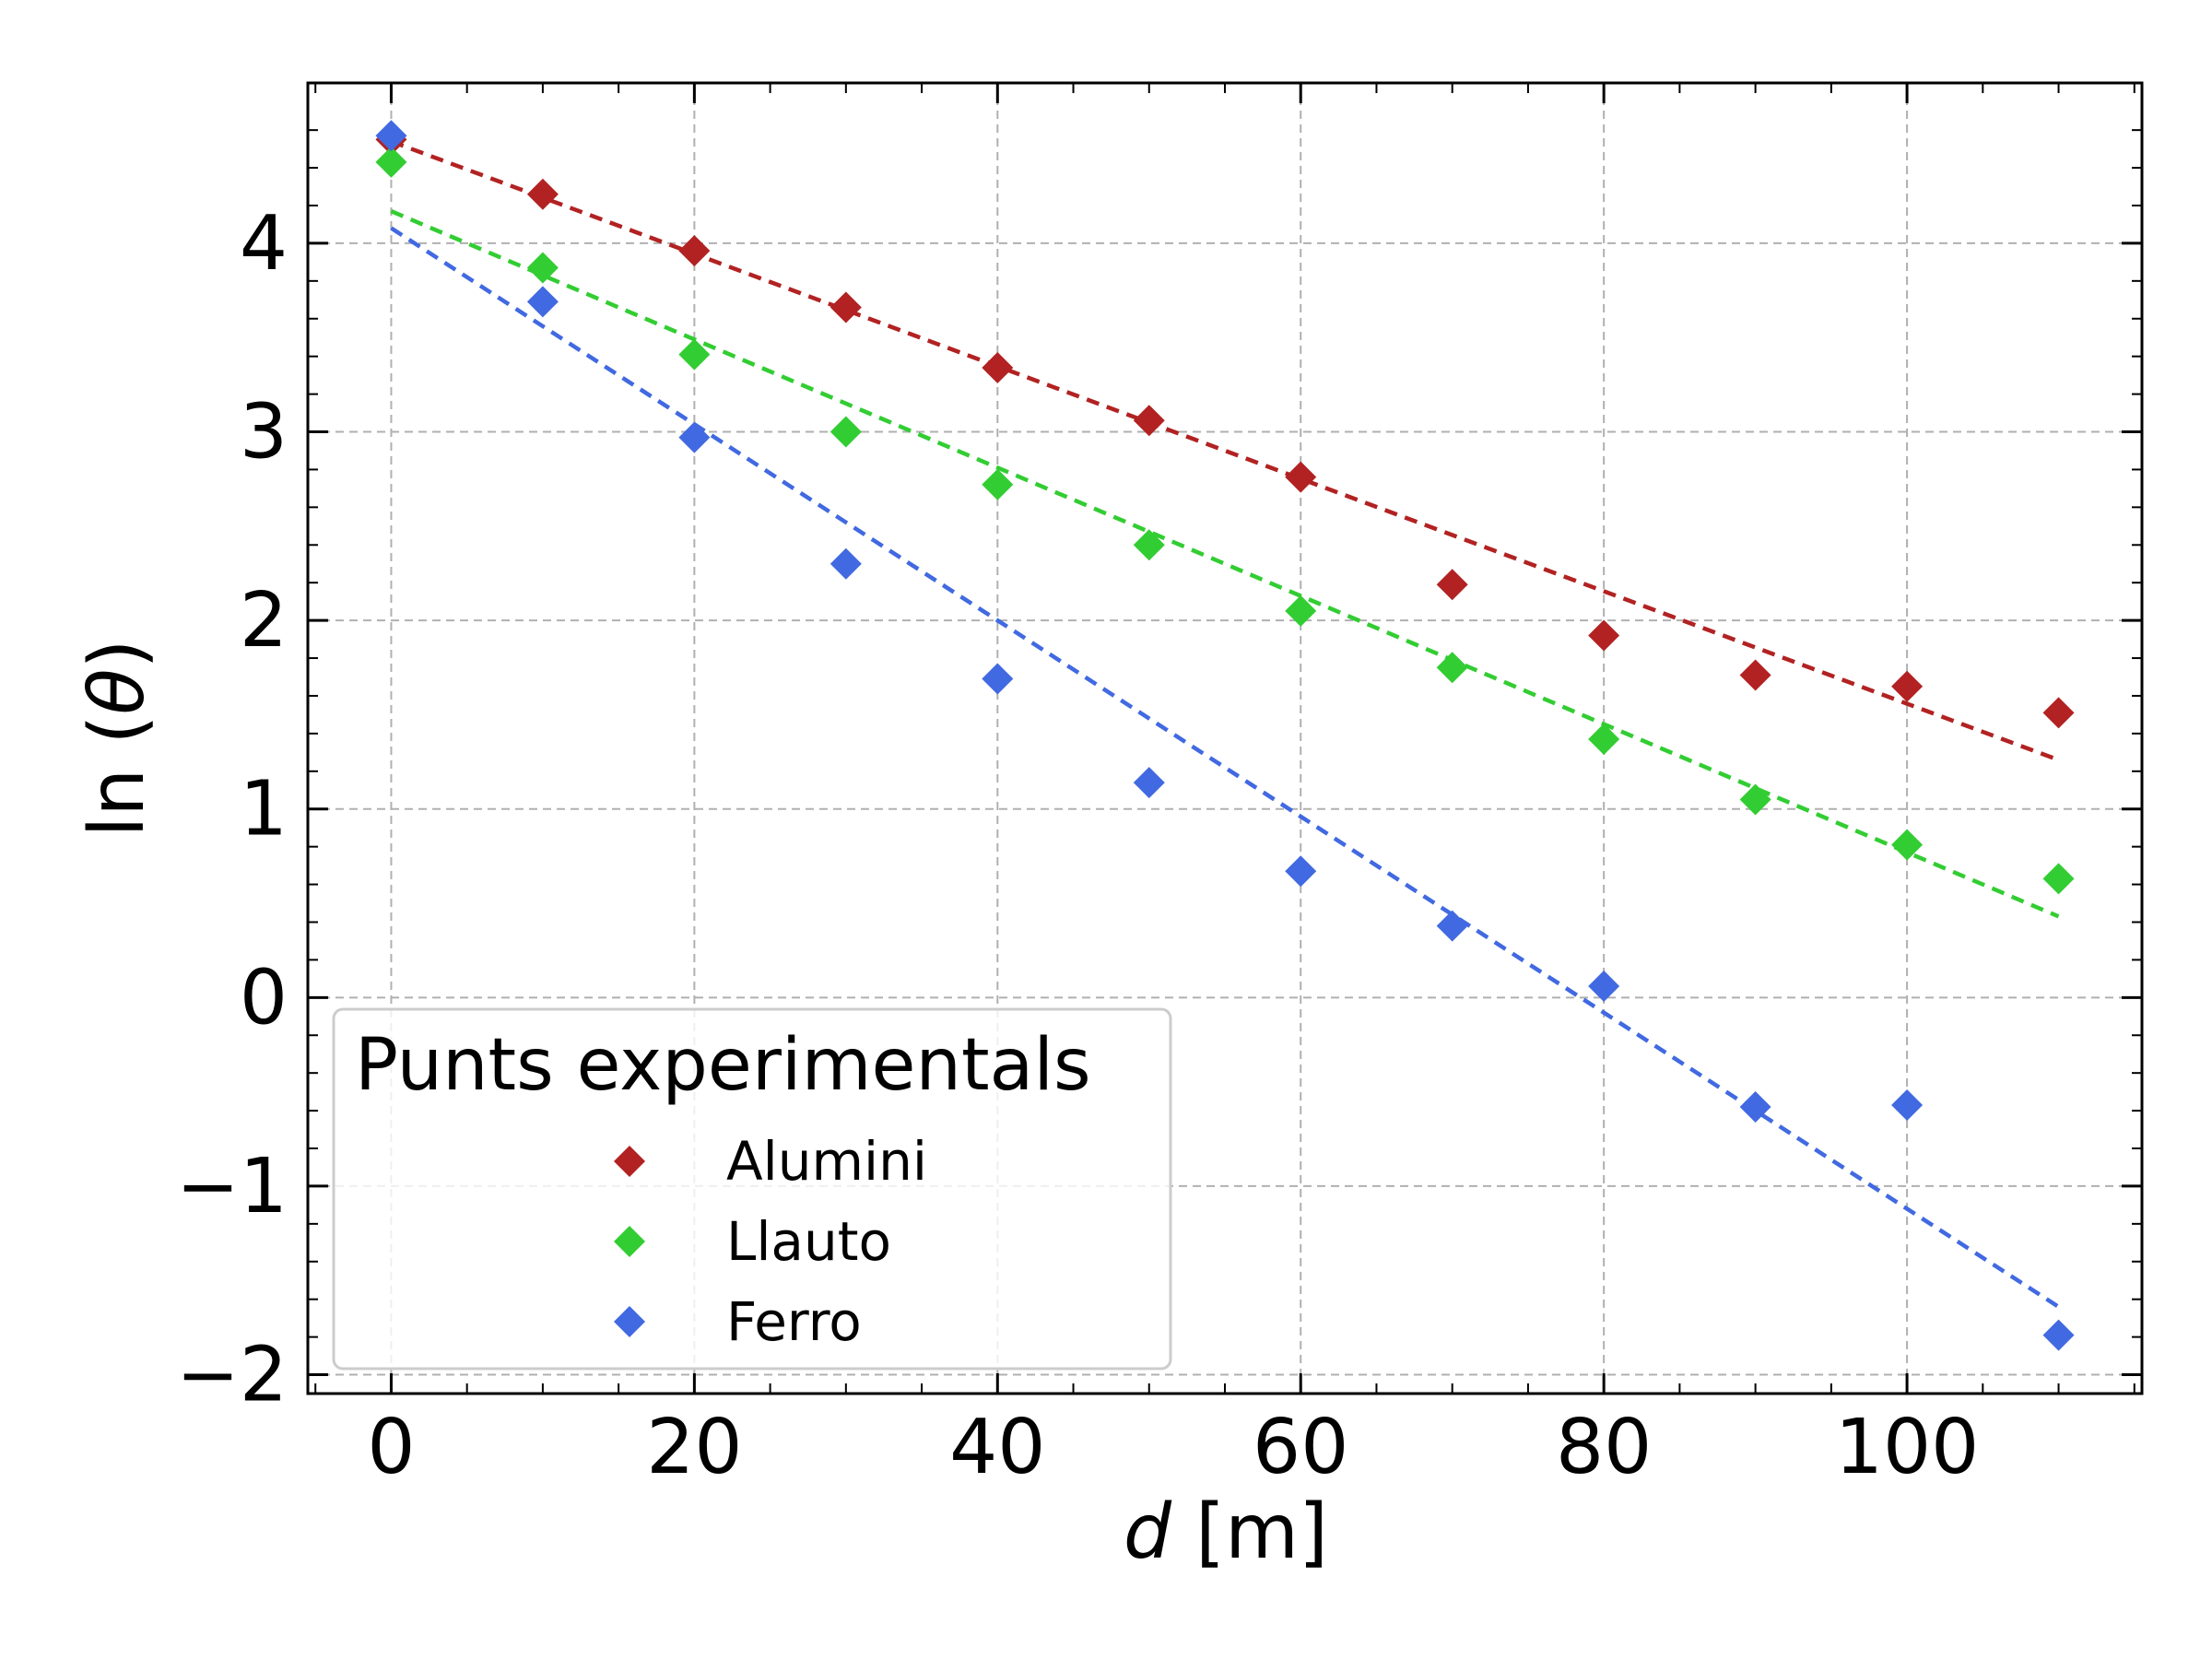 The image size is (2212, 1659). I want to click on legend-label-llauto: Llauto, so click(808, 1241).